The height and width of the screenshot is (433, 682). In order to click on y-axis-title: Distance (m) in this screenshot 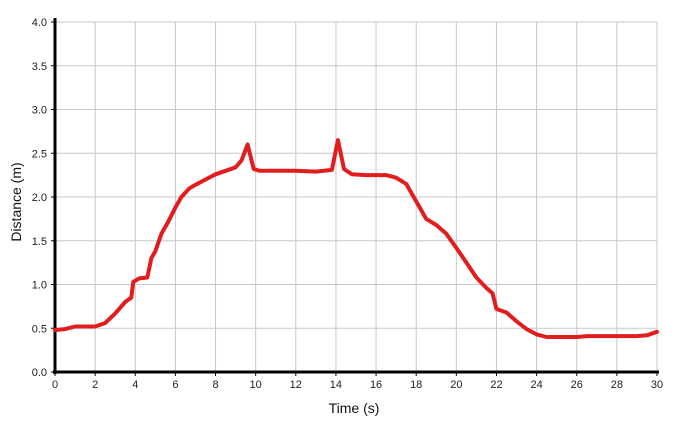, I will do `click(16, 201)`.